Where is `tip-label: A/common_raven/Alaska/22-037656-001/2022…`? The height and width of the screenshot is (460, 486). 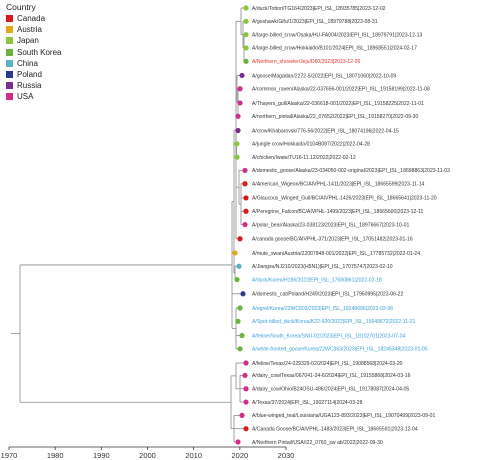 tip-label: A/common_raven/Alaska/22-037656-001/2022… is located at coordinates (341, 90).